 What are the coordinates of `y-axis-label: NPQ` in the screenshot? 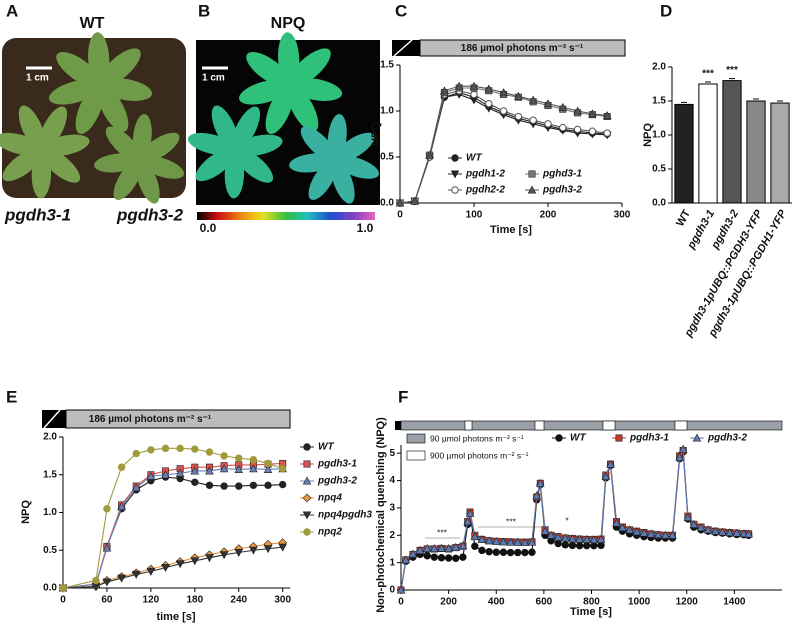 It's located at (376, 134).